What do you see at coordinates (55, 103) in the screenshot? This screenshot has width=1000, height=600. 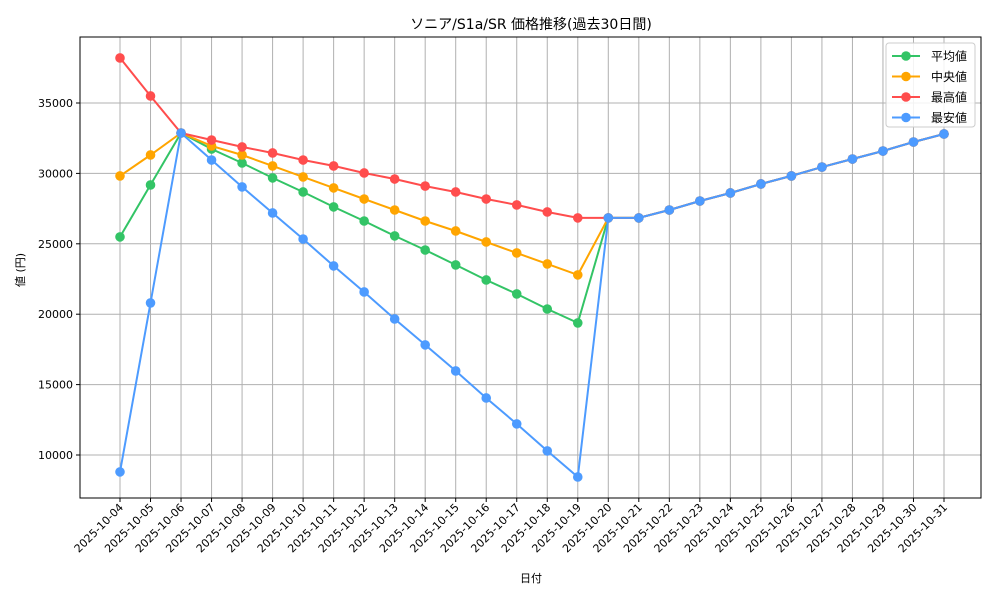 I see `y-tick-label: 35000` at bounding box center [55, 103].